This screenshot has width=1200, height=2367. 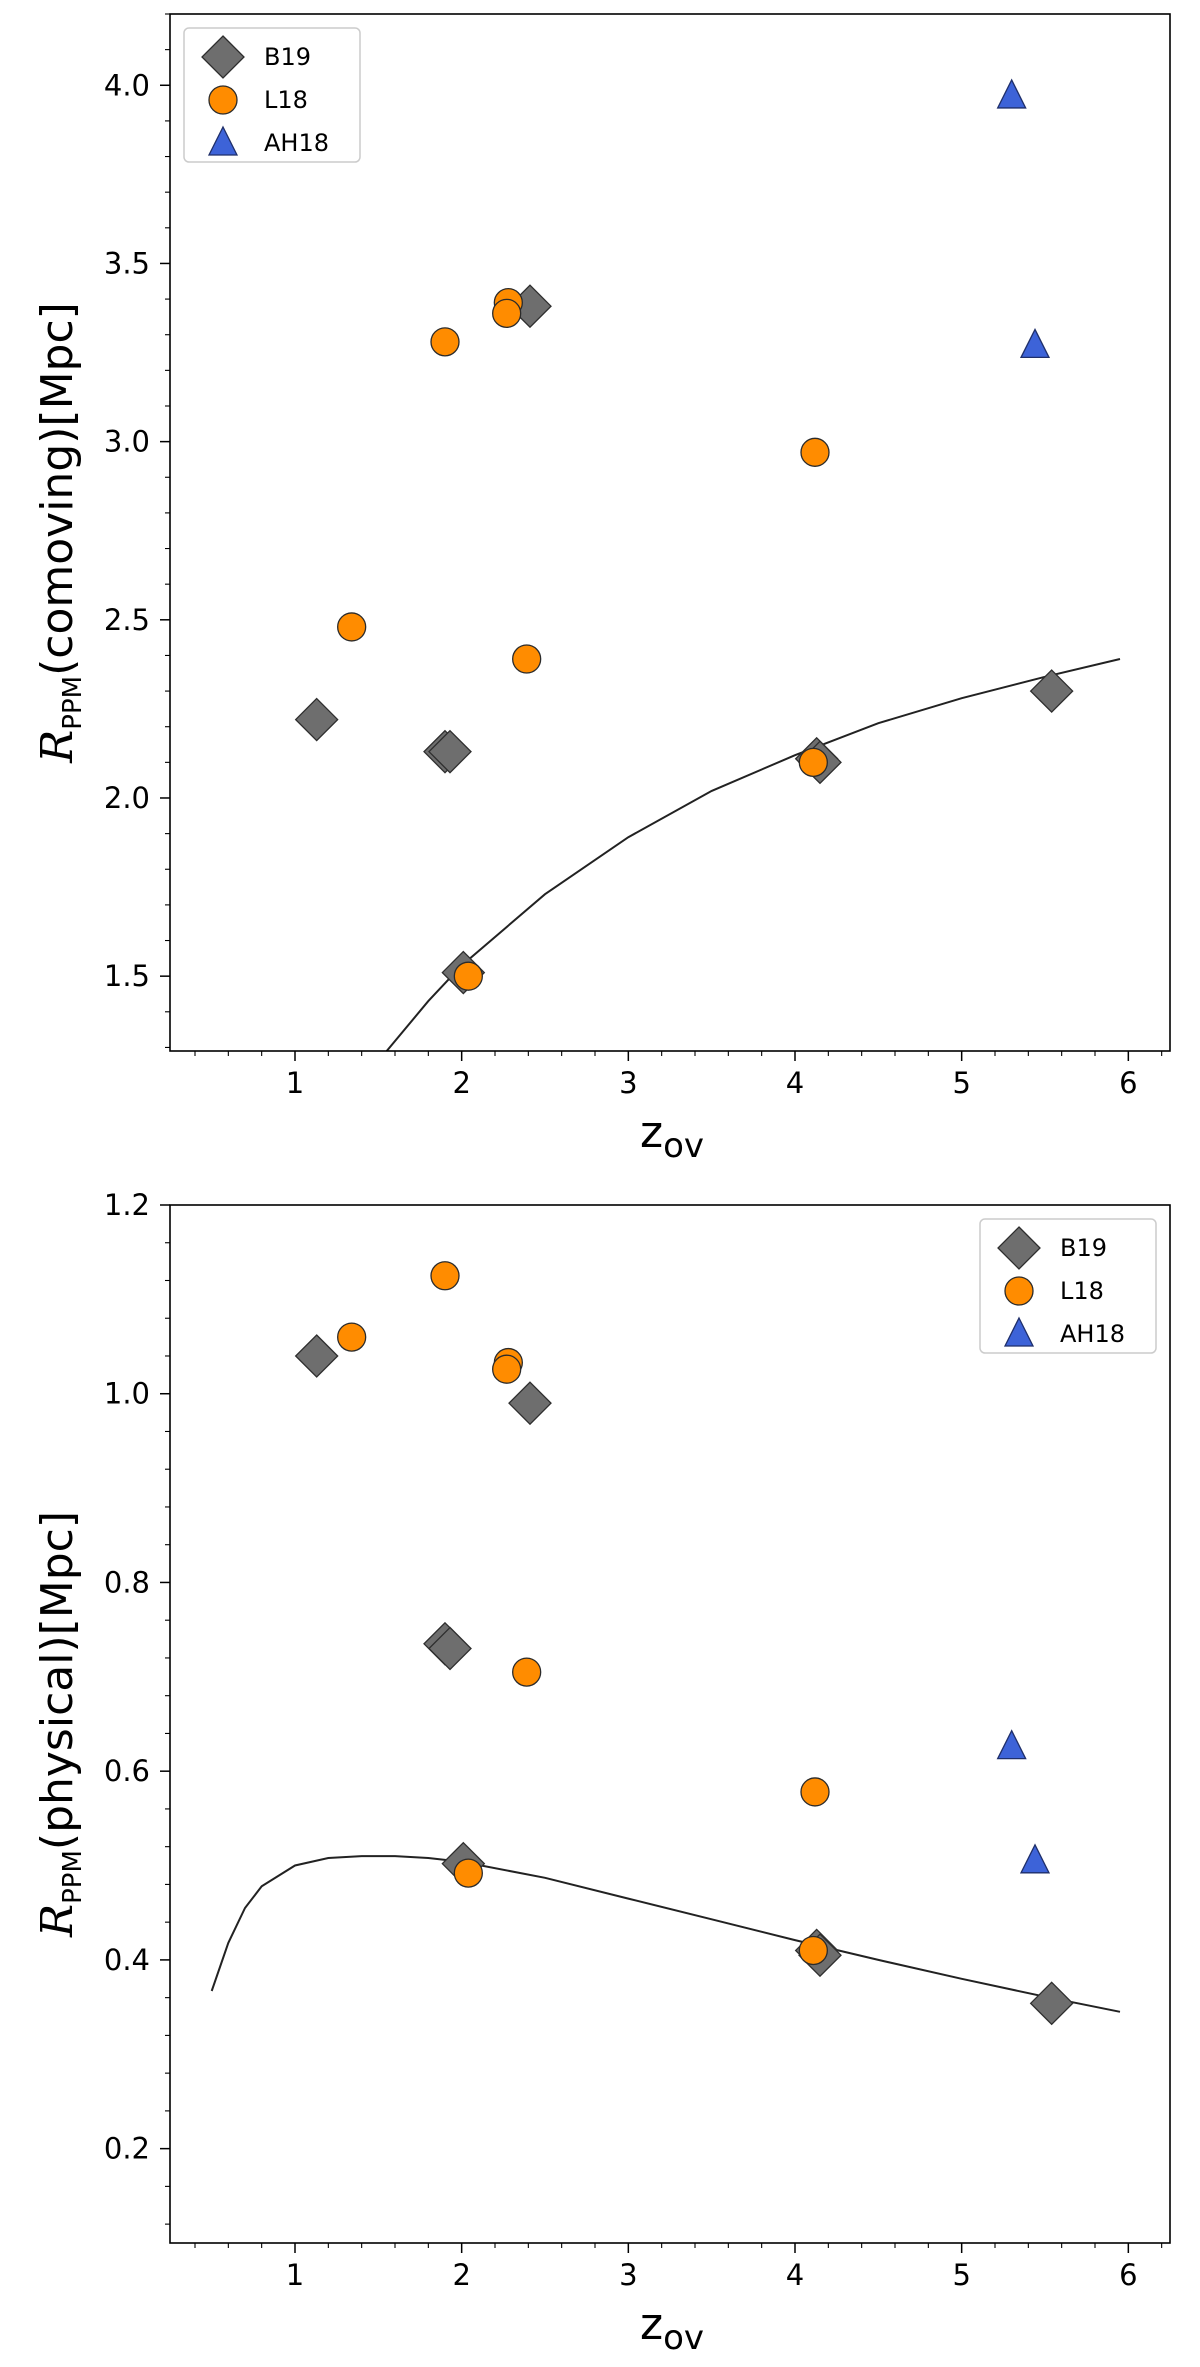 I want to click on y-tick-label: 0.4, so click(x=127, y=1960).